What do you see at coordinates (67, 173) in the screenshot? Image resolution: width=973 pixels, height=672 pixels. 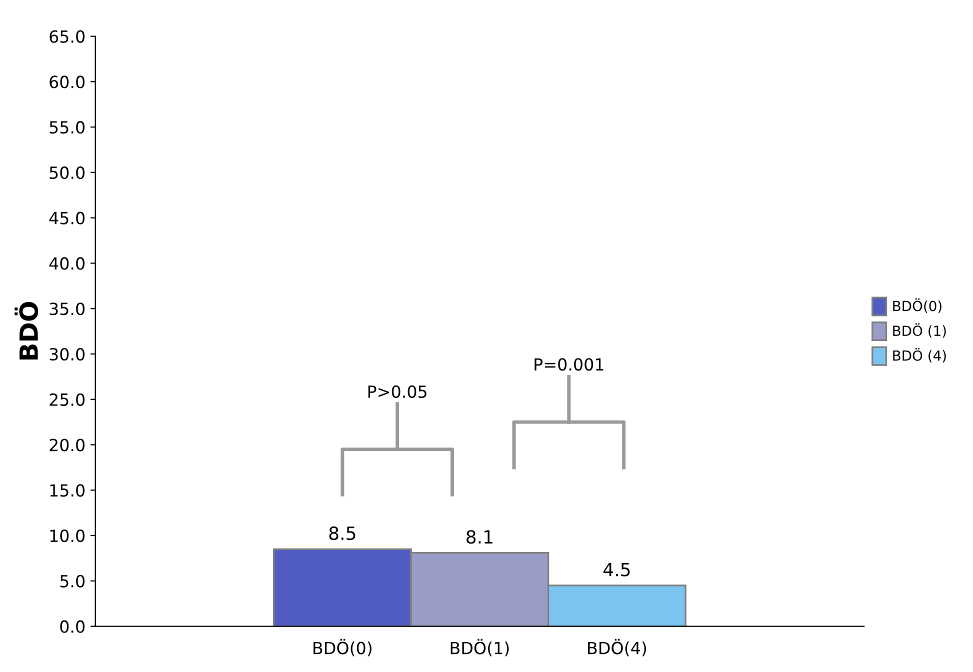 I see `y-tick-label: 50.0` at bounding box center [67, 173].